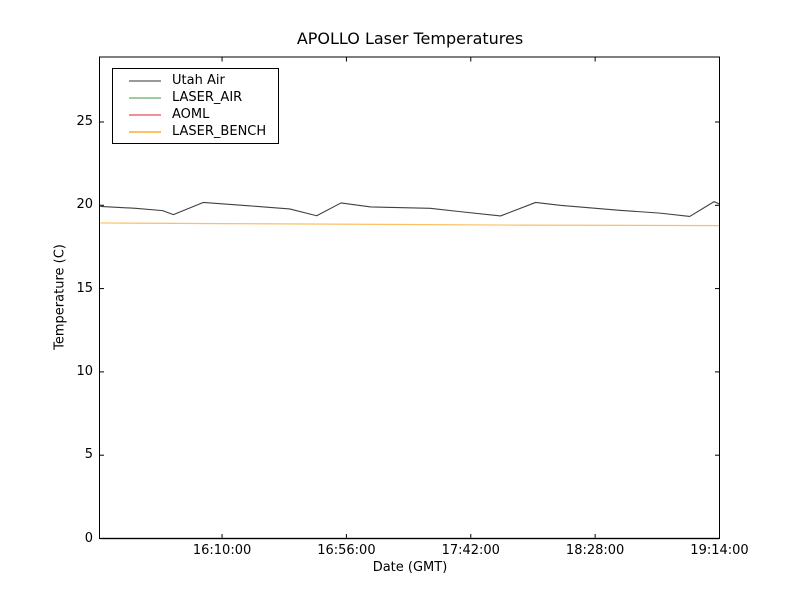 The height and width of the screenshot is (600, 800). Describe the element at coordinates (222, 550) in the screenshot. I see `x-tick-label: 16:10:00` at that location.